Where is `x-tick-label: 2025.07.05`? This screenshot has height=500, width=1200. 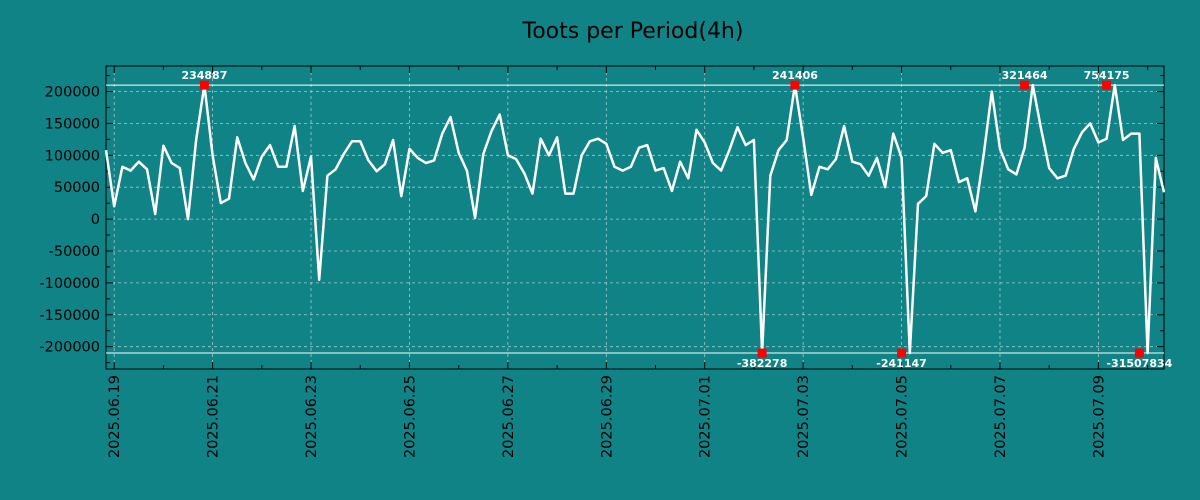
x-tick-label: 2025.07.05 is located at coordinates (903, 416).